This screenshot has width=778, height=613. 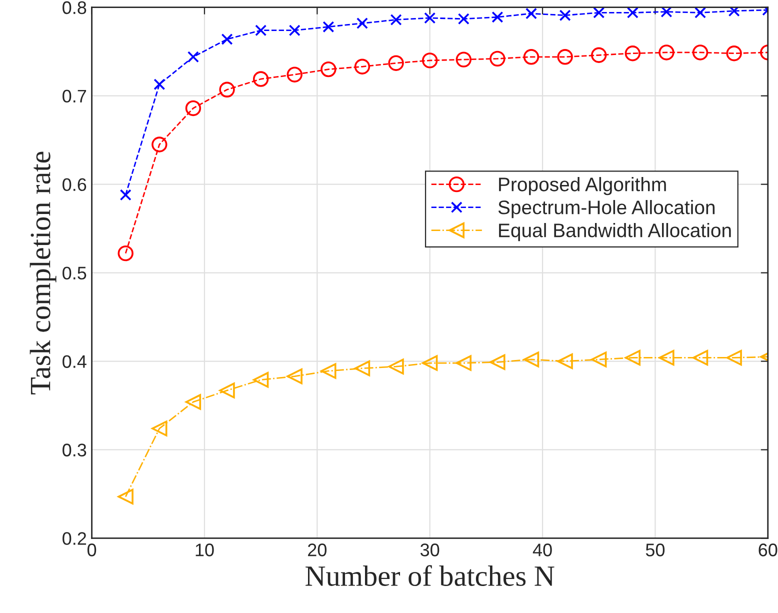 I want to click on x-tick-label: 40, so click(x=542, y=550).